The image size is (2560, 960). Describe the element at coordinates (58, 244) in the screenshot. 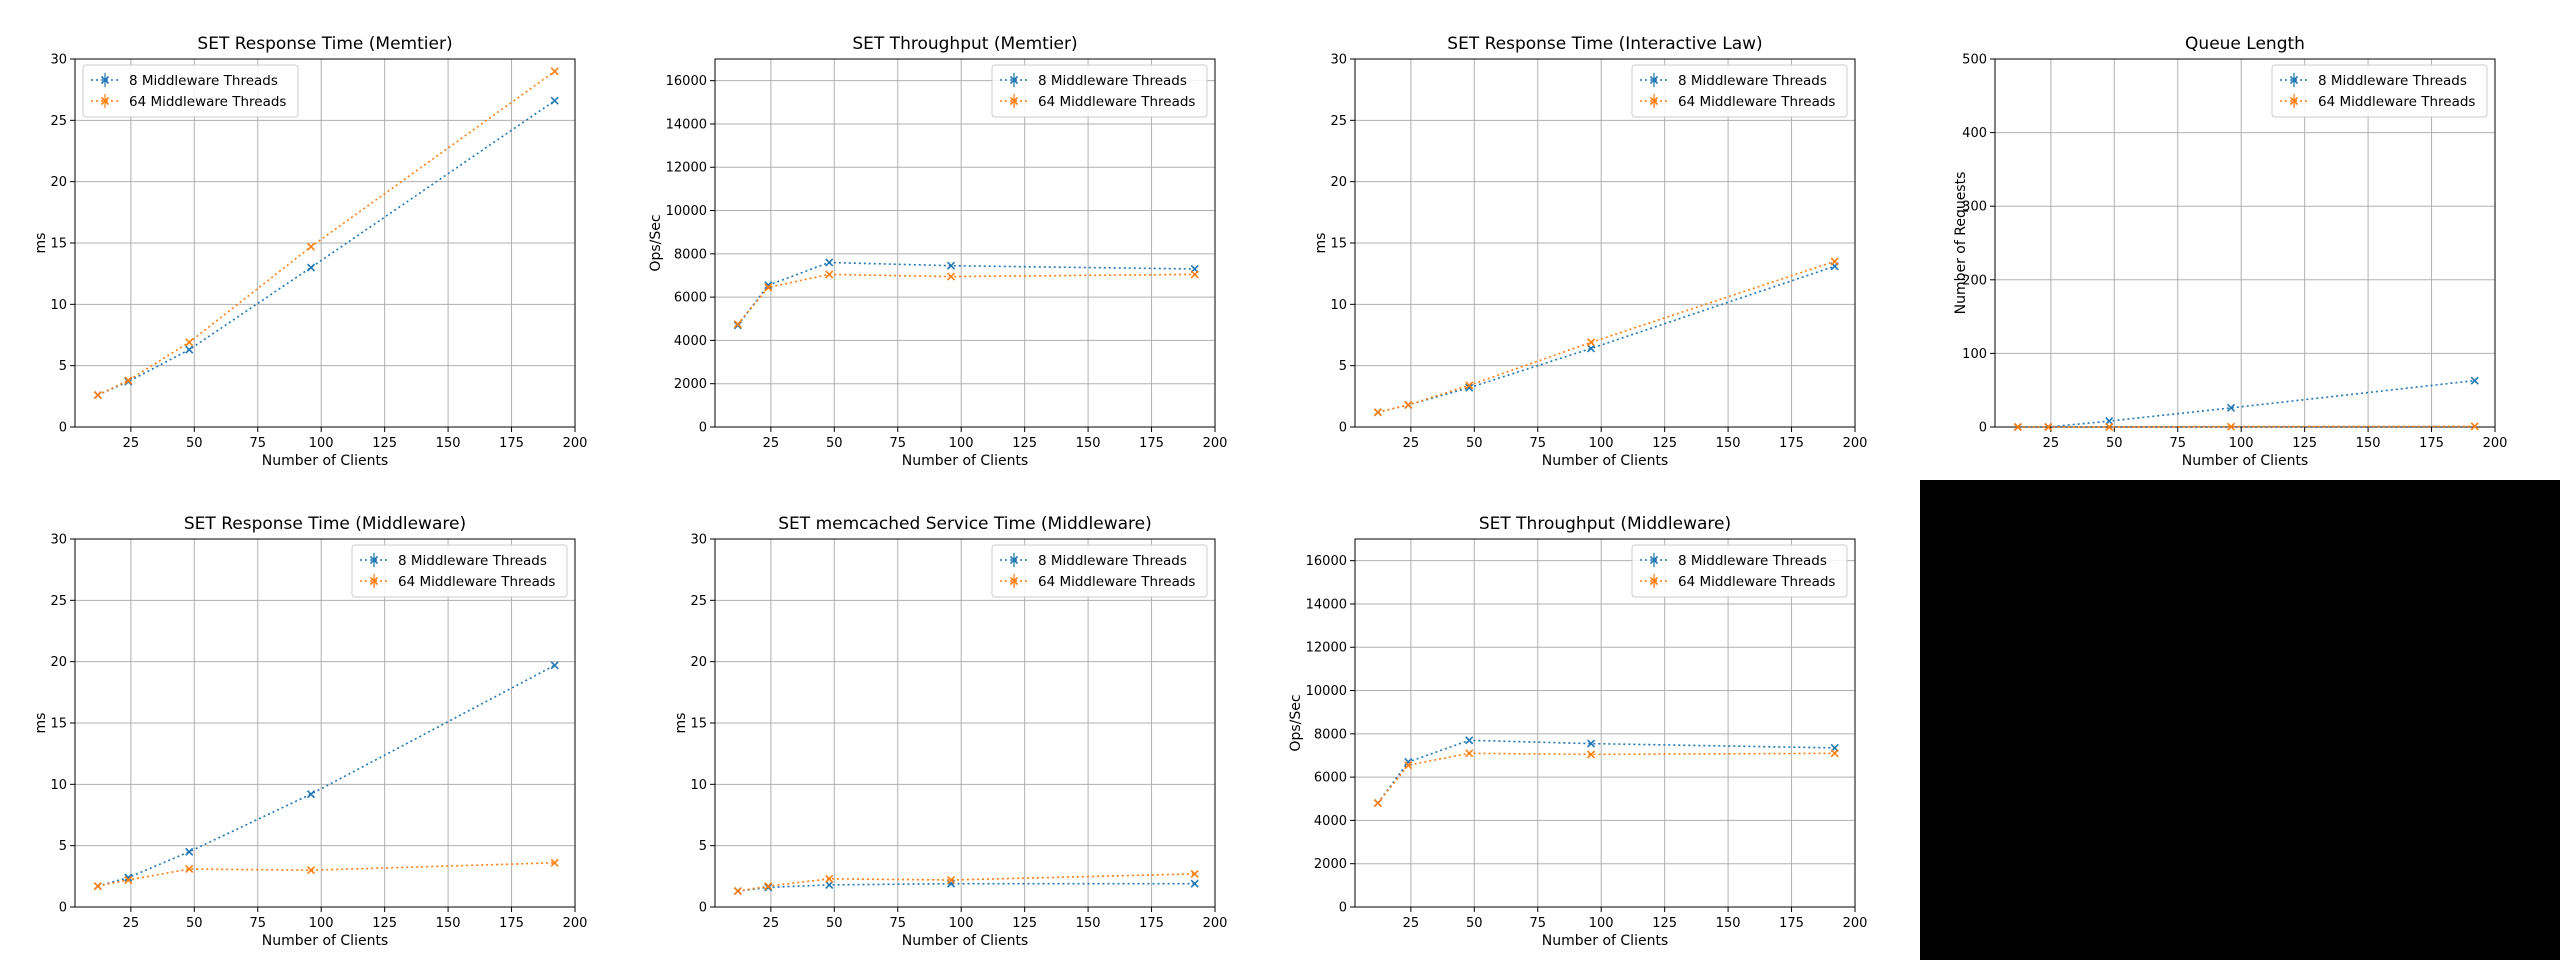

I see `y-tick-label: 15` at that location.